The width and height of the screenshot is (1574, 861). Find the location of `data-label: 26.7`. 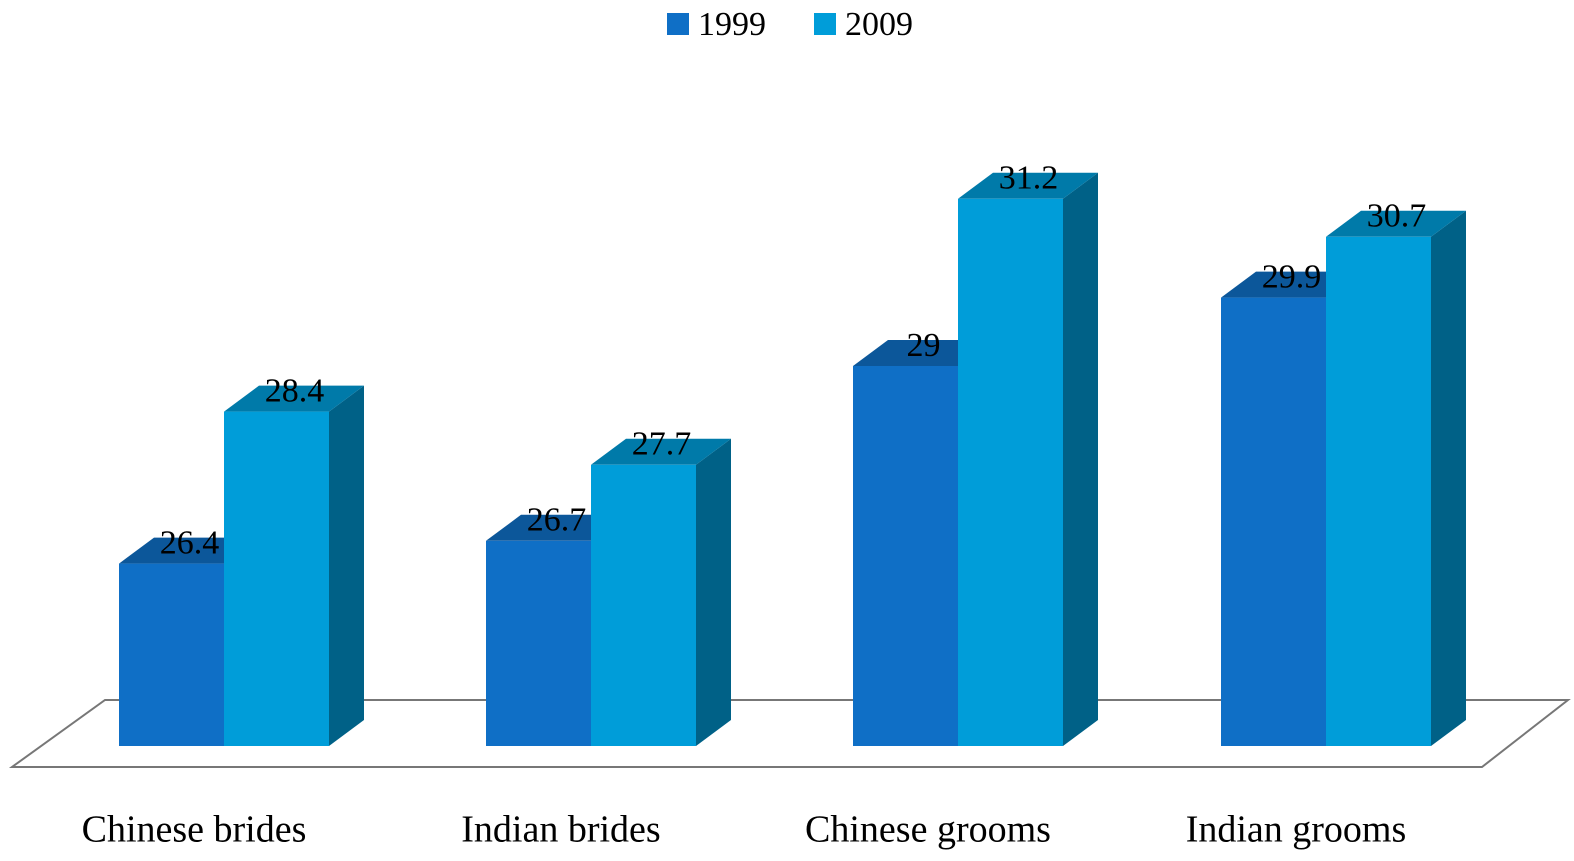

data-label: 26.7 is located at coordinates (557, 520).